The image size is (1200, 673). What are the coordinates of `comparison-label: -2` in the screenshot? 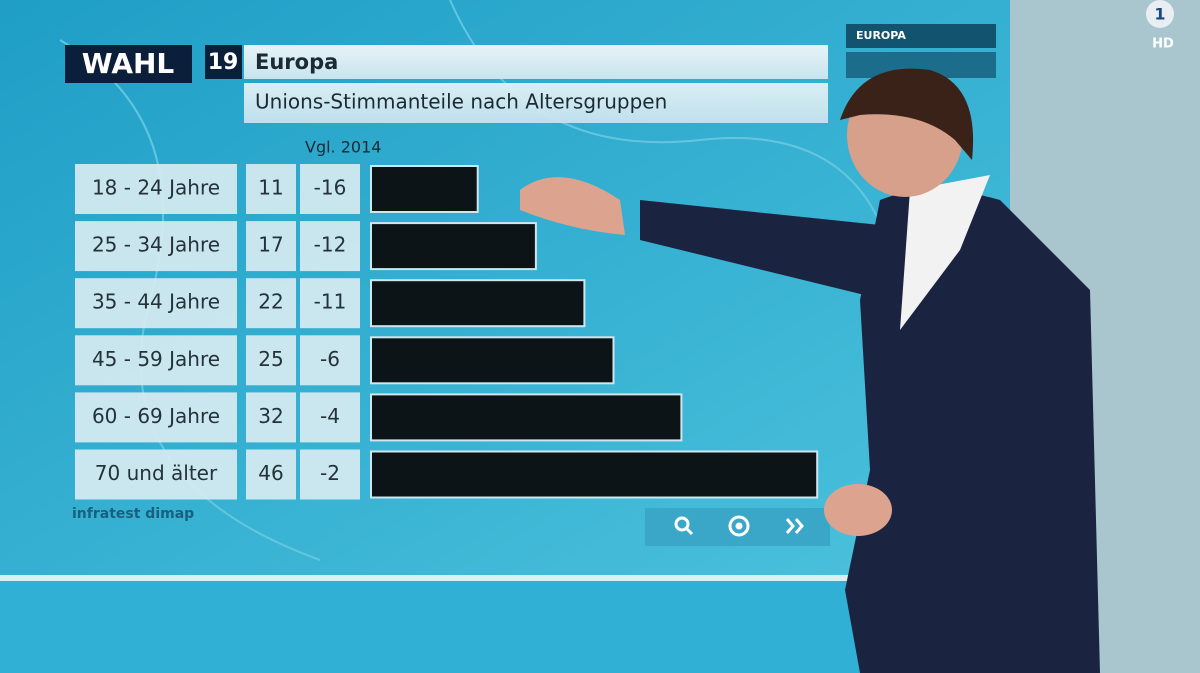 It's located at (330, 473).